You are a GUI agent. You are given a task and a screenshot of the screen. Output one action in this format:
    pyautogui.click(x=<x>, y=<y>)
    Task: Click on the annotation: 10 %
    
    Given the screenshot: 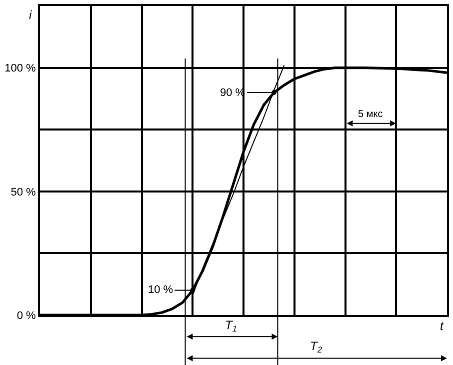 What is the action you would take?
    pyautogui.click(x=161, y=290)
    